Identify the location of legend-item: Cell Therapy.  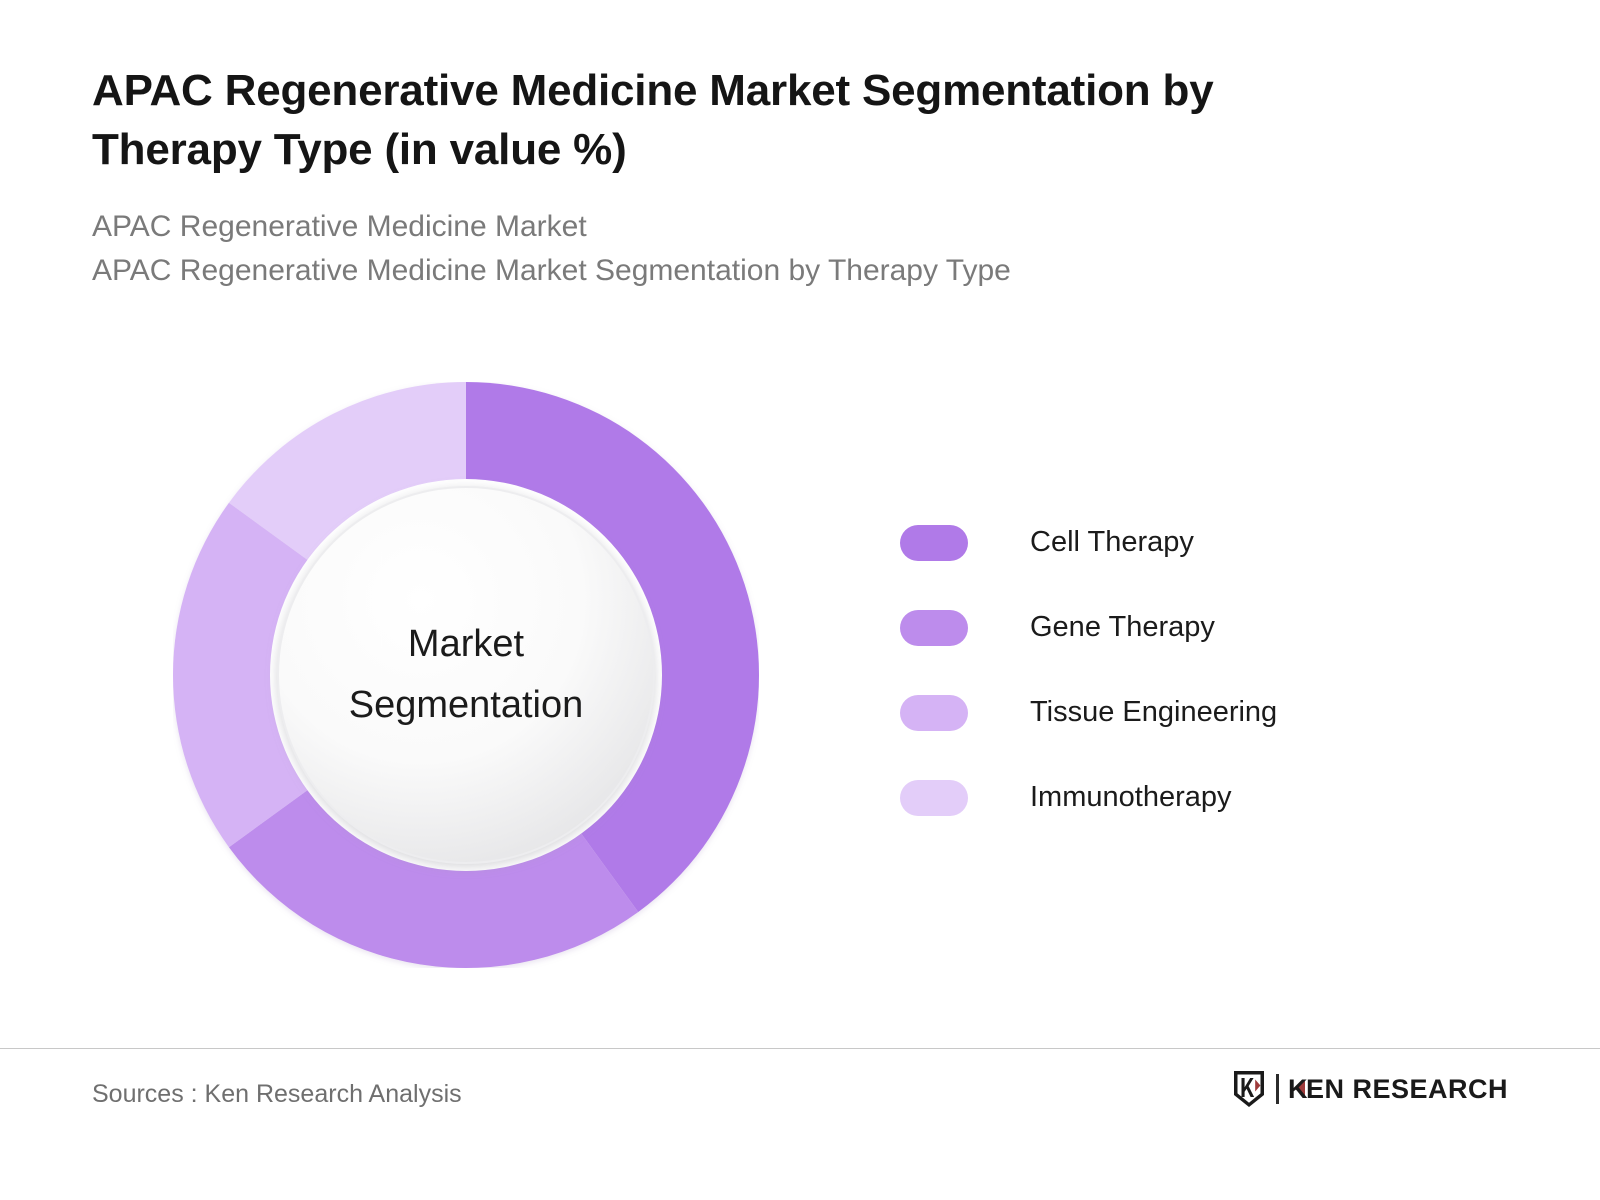
(1180, 542).